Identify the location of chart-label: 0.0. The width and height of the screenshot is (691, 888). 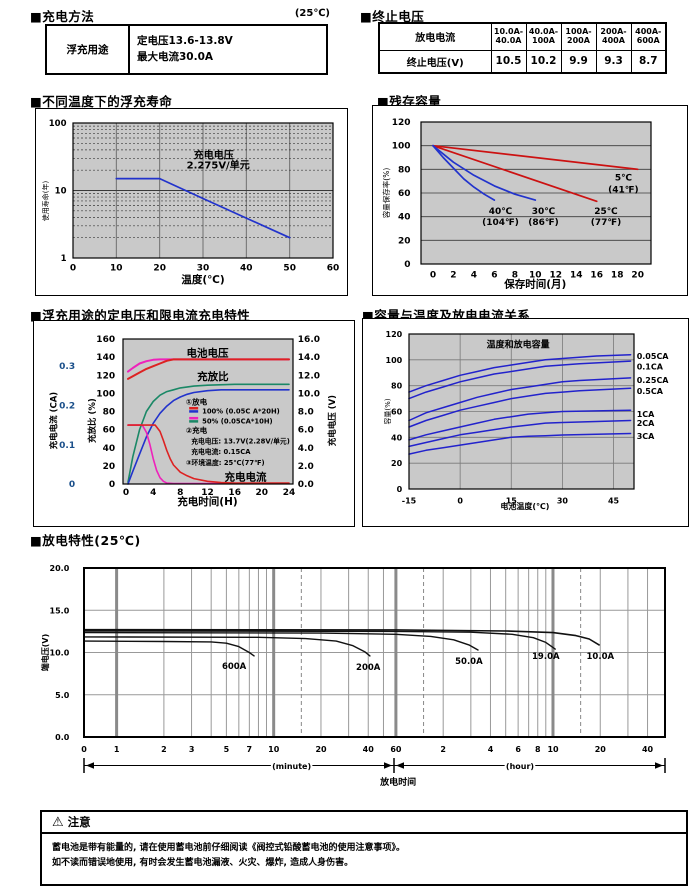
(306, 485).